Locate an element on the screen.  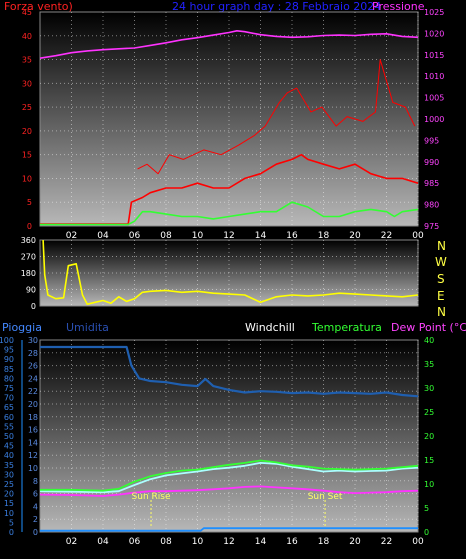
humidity-tick-label: 20 is located at coordinates (33, 404).